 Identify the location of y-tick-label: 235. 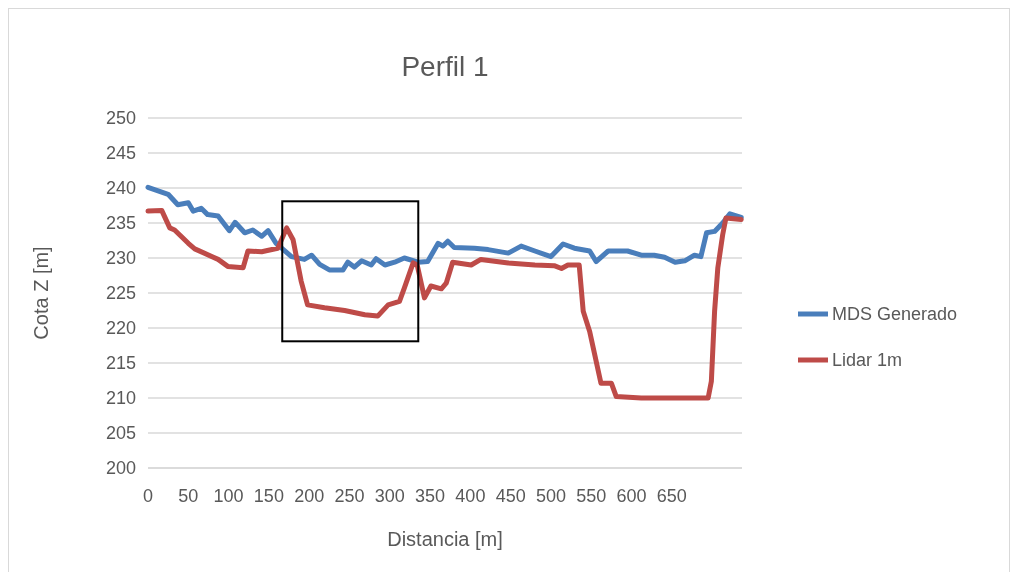
(120, 223).